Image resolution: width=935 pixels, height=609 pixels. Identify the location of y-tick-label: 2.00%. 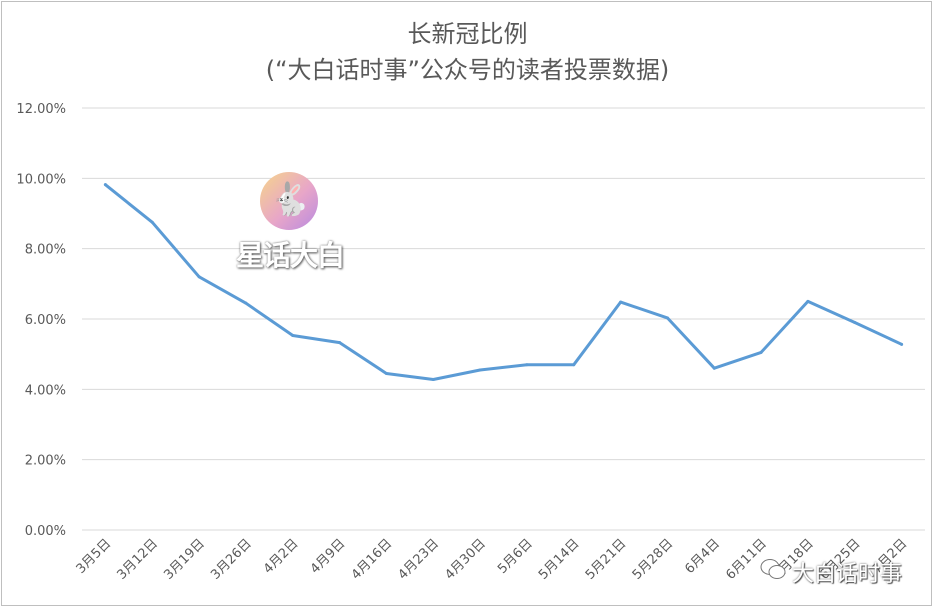
(45, 461).